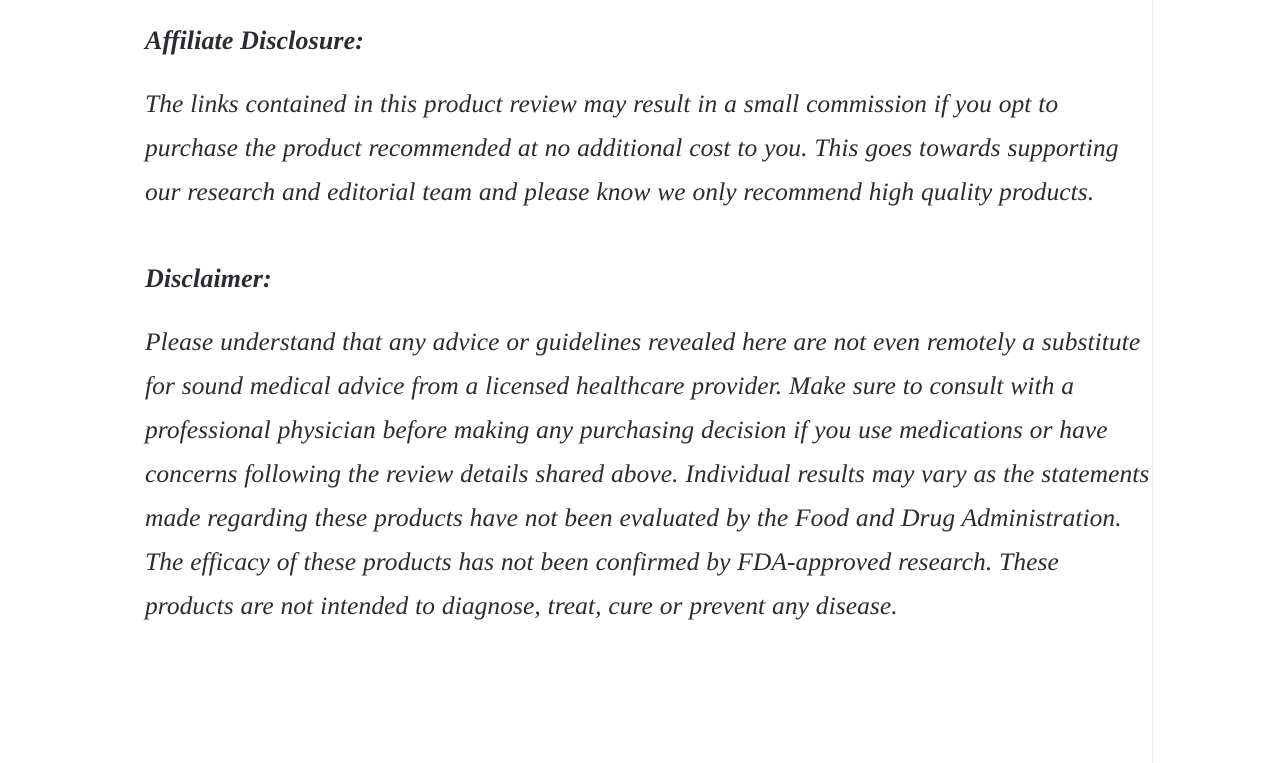 This screenshot has height=763, width=1280. Describe the element at coordinates (254, 40) in the screenshot. I see `affiliate-disclosure-heading: Affiliate Disclosure:` at that location.